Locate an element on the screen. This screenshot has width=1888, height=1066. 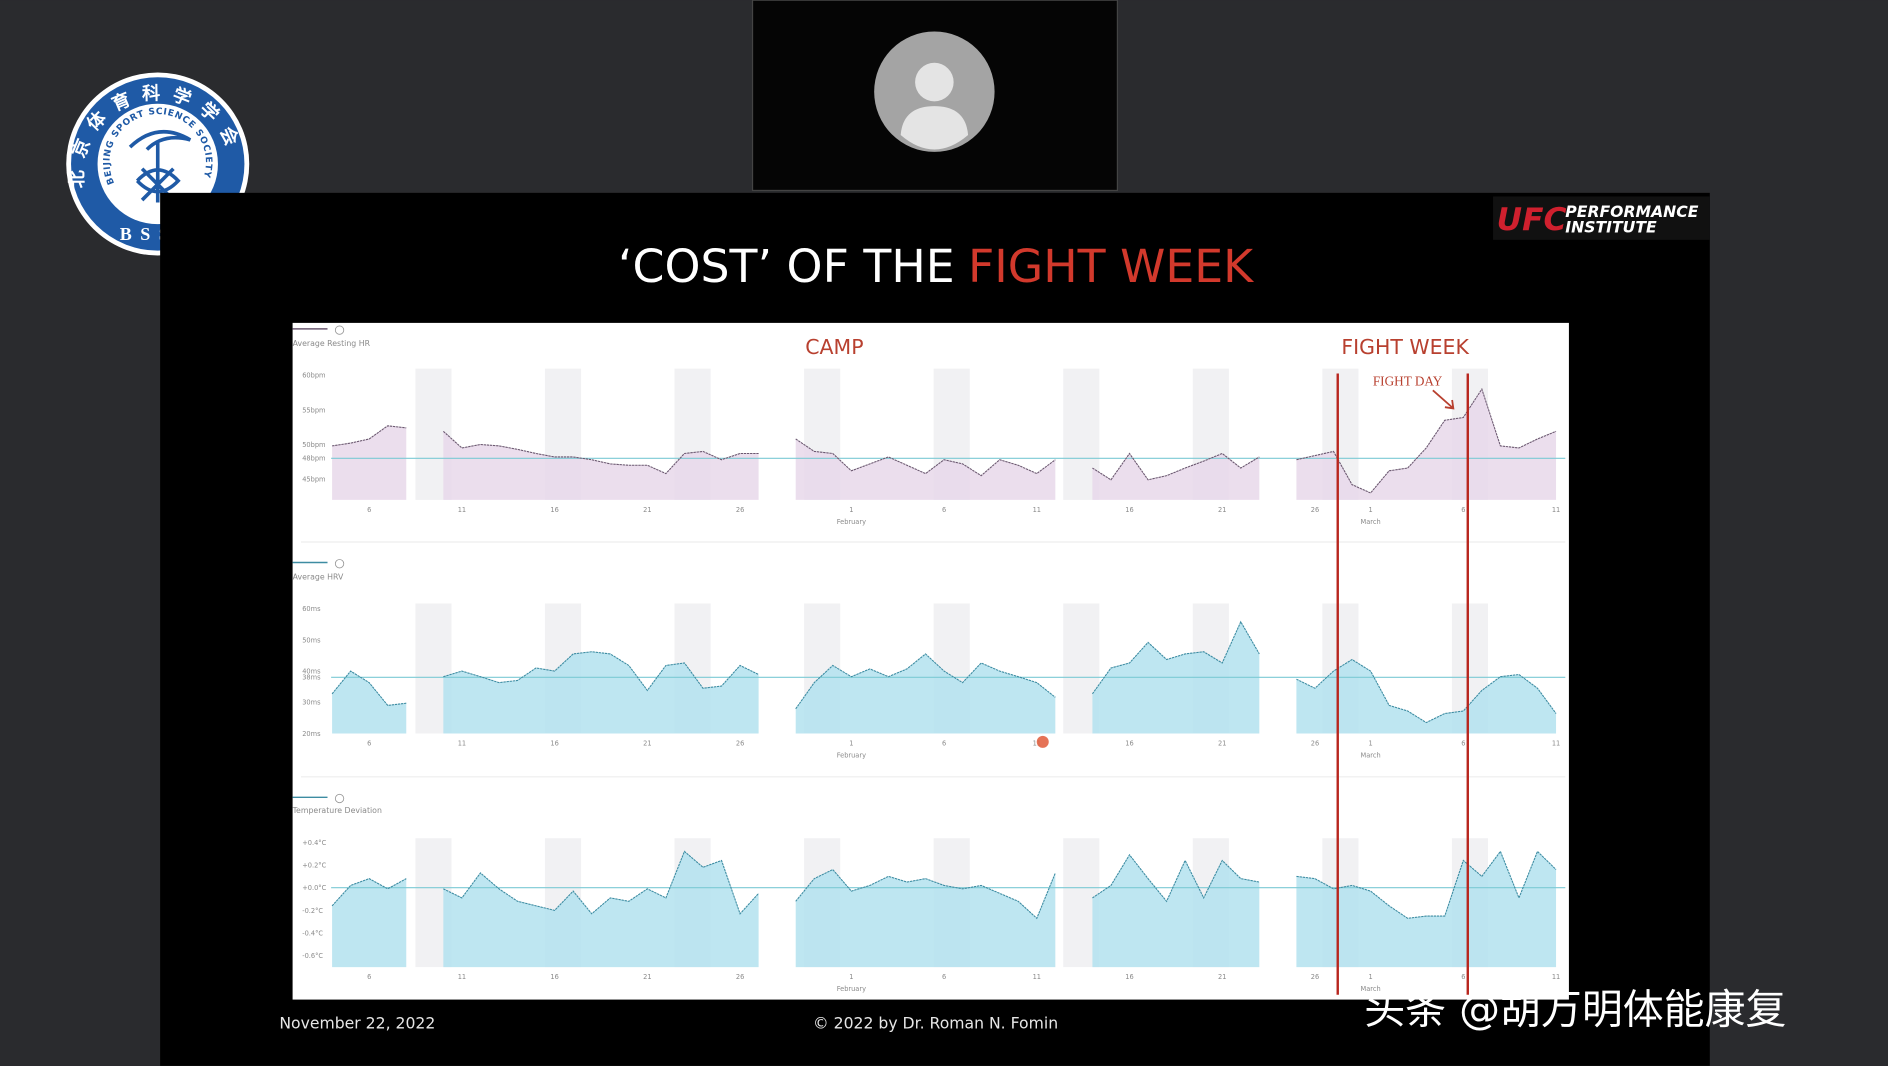
slide-date: November 22, 2022 is located at coordinates (357, 1022).